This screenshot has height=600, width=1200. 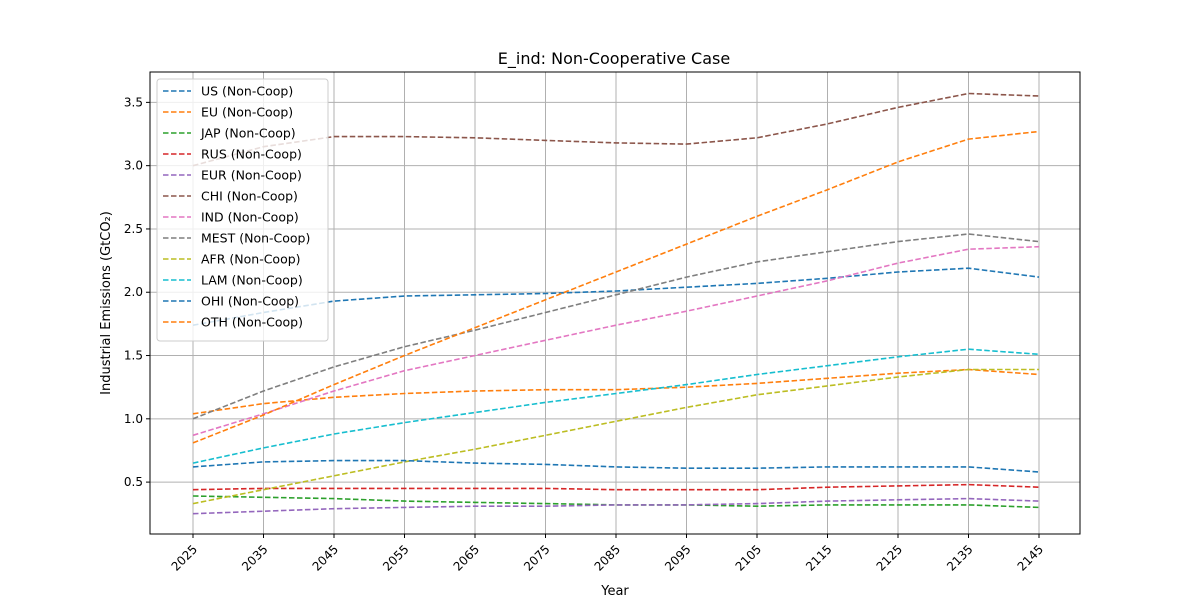 I want to click on series-line-us, so click(x=616, y=296).